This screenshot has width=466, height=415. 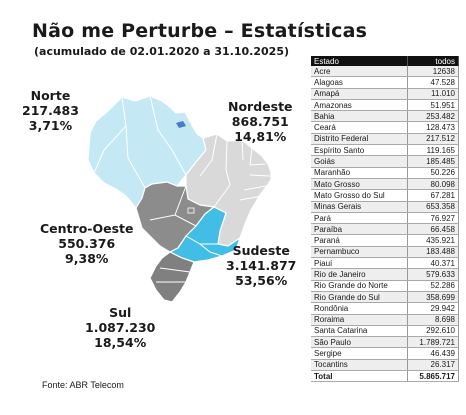 I want to click on table-row: Paraná 435.921, so click(x=385, y=240).